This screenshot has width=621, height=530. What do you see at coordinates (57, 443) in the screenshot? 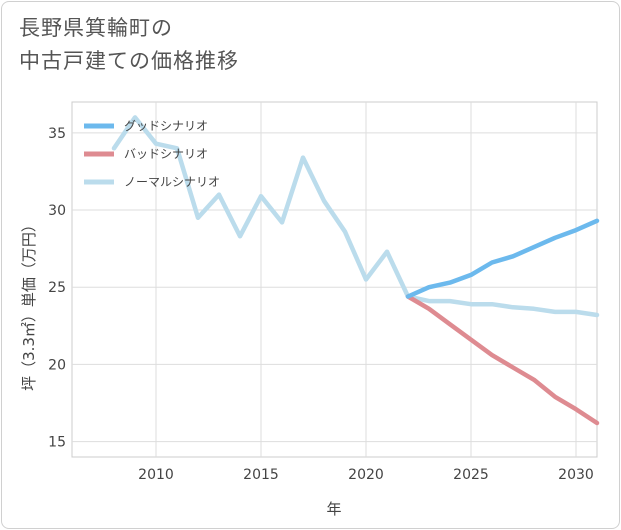
I see `y-tick-label: 15` at bounding box center [57, 443].